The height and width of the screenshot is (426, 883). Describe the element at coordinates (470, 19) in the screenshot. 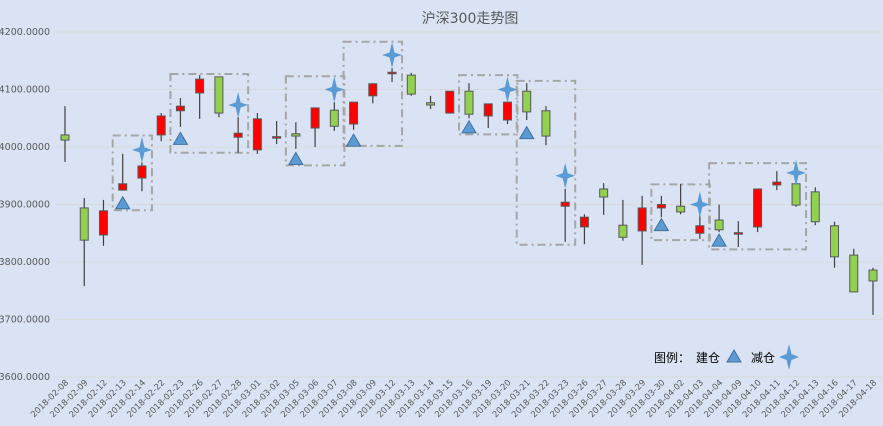

I see `chart-title: 沪深300走势图` at that location.